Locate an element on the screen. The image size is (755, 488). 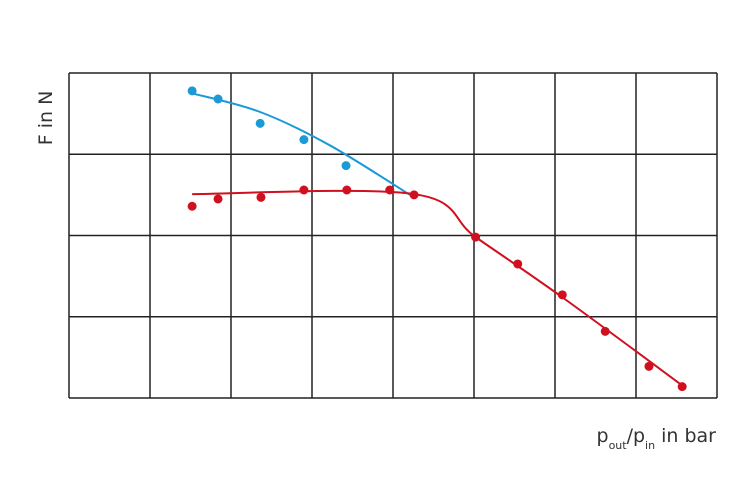
x-axis-label-part: in bar is located at coordinates (685, 436).